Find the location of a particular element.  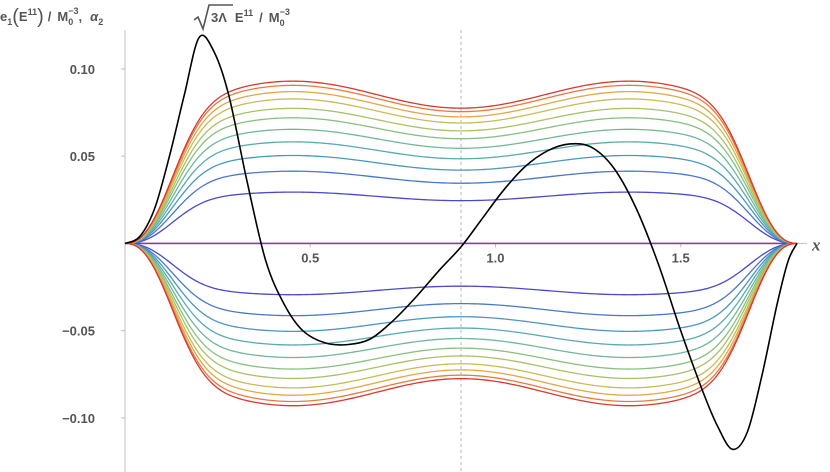

svg-text:e1(E11)/M0−3,α2: e1(E11) / M0−3, α2 is located at coordinates (51, 17).